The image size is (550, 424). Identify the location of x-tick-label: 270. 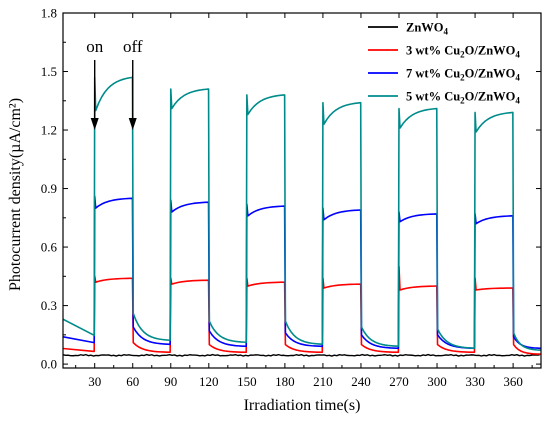
(399, 381).